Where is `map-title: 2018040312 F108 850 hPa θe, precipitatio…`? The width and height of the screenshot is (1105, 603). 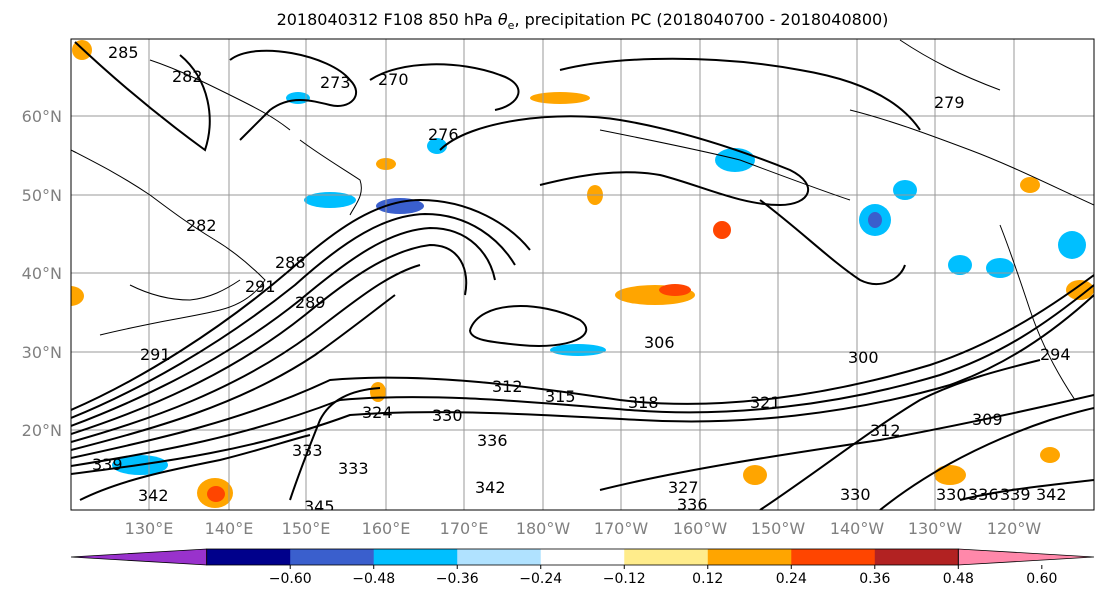 map-title: 2018040312 F108 850 hPa θe, precipitatio… is located at coordinates (552, 21).